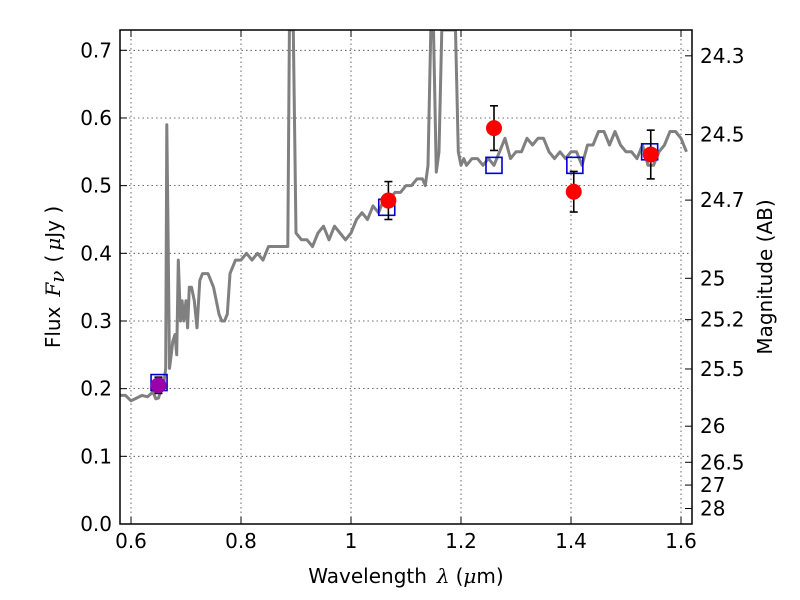 Image resolution: width=800 pixels, height=600 pixels. Describe the element at coordinates (96, 118) in the screenshot. I see `y-tick-label: 0.6` at that location.